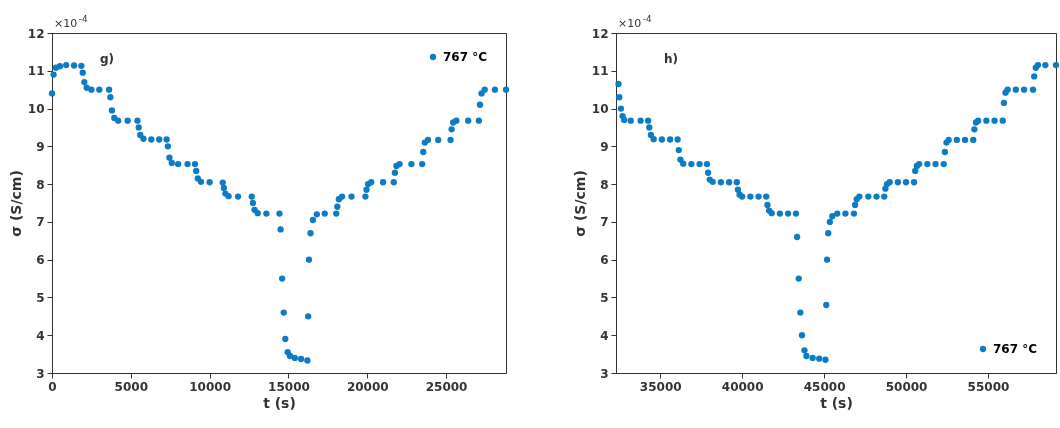  What do you see at coordinates (446, 386) in the screenshot?
I see `x-tick-label: 25000` at bounding box center [446, 386].